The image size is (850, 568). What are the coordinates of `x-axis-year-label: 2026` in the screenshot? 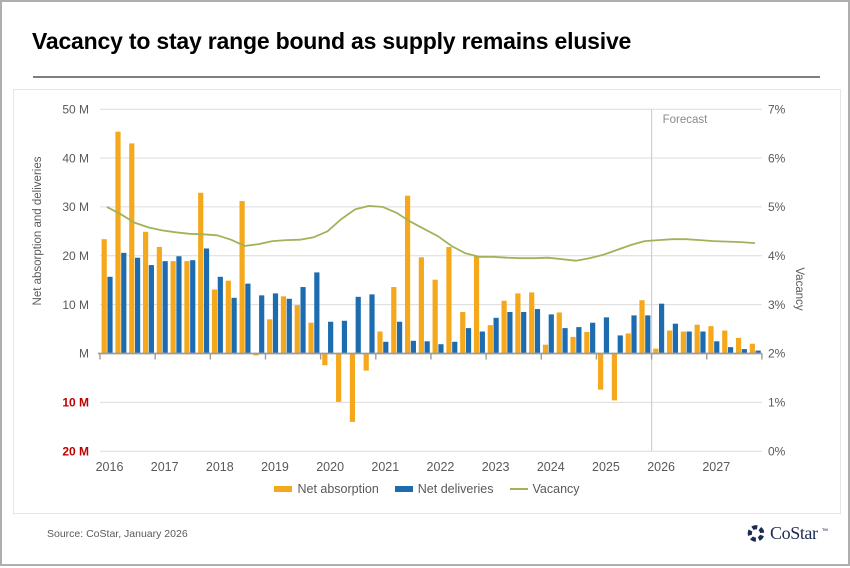 It's located at (661, 467).